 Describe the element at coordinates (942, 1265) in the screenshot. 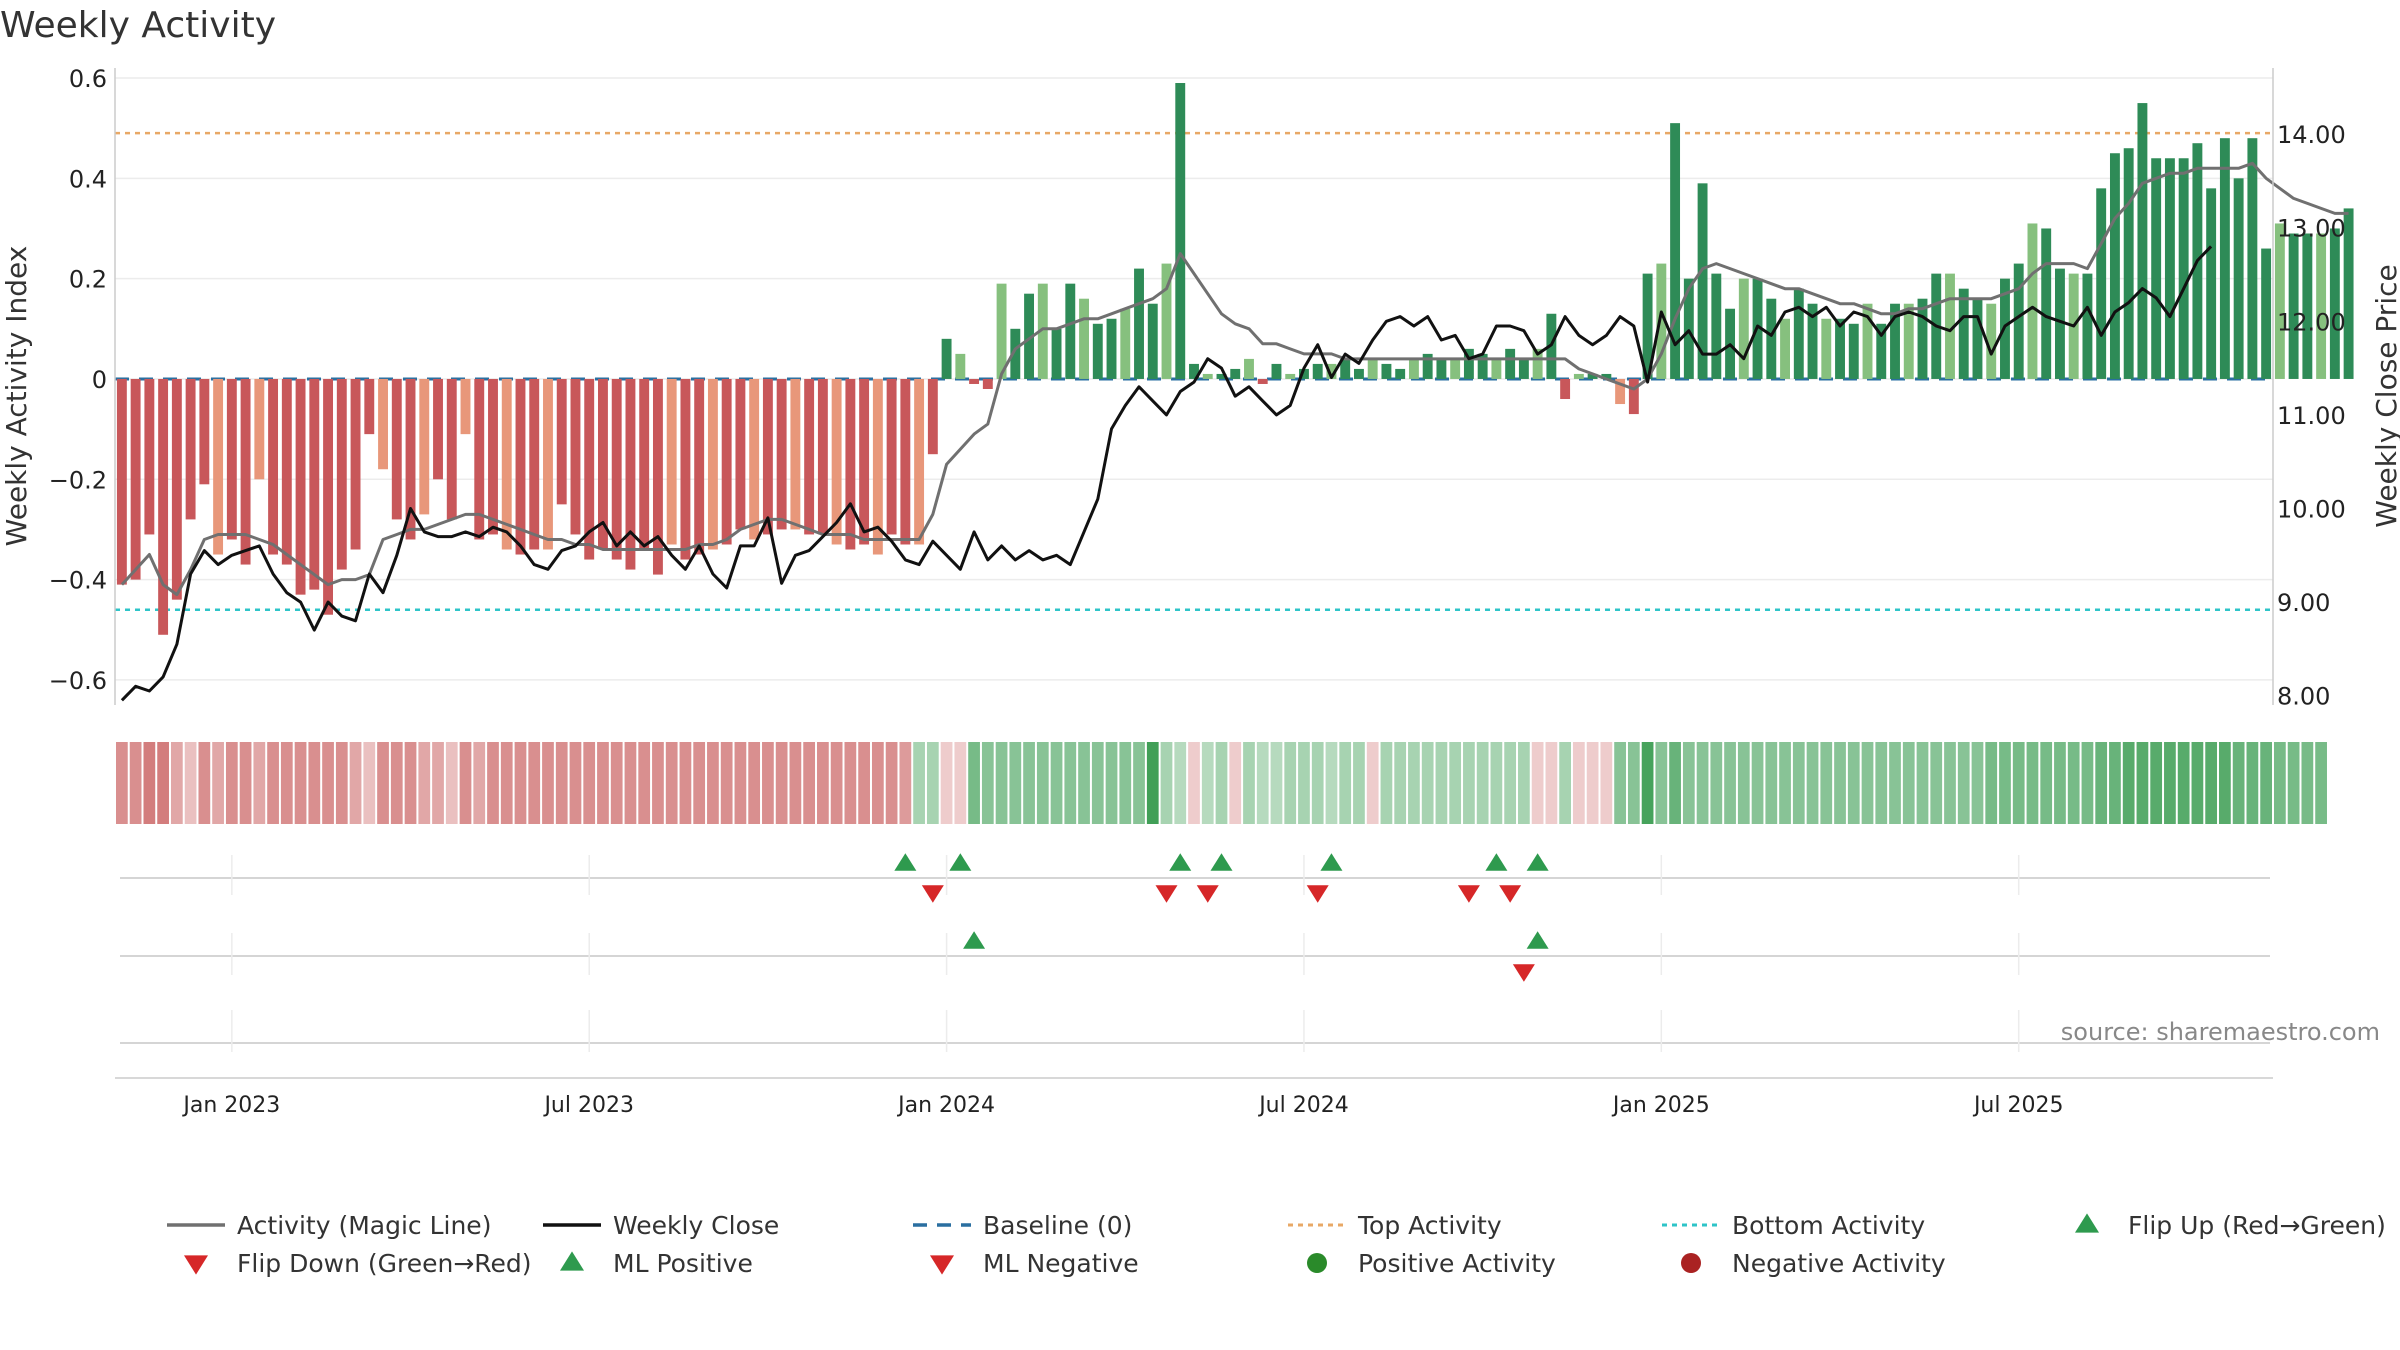

I see `legend-swatch-triangle-down` at that location.